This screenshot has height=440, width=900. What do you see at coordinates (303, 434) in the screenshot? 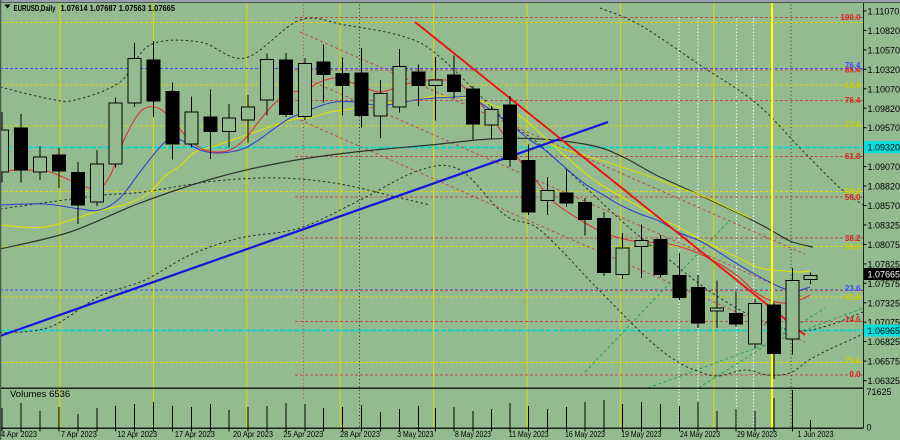
I see `svg-text: 25 Apr 2023` at bounding box center [303, 434].